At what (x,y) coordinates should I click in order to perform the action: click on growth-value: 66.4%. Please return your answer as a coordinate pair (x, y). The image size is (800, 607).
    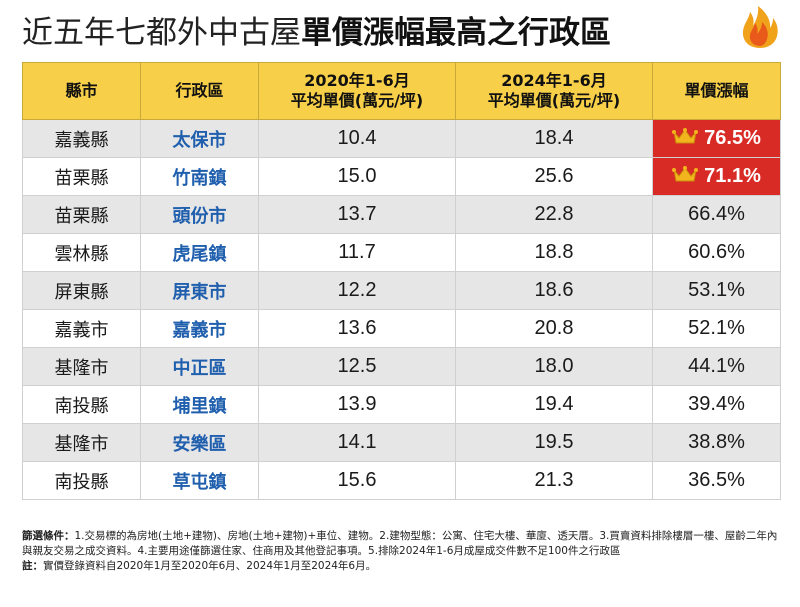
    Looking at the image, I should click on (716, 214).